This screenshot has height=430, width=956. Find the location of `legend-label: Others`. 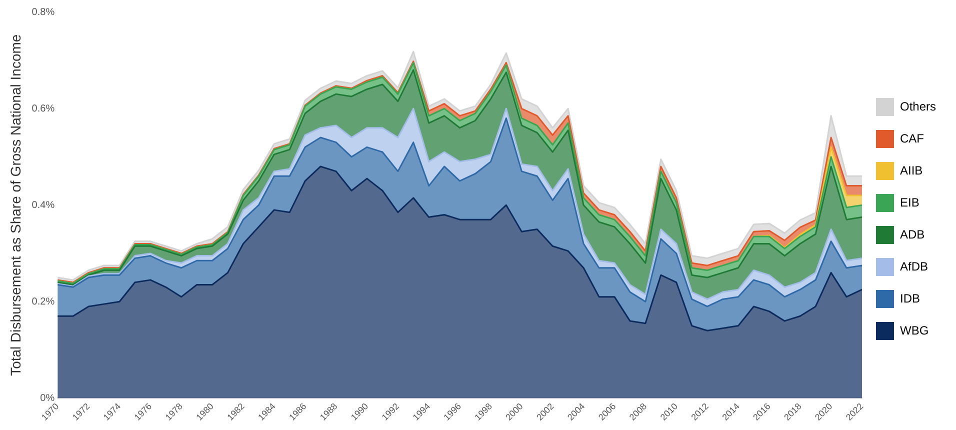

legend-label: Others is located at coordinates (918, 106).